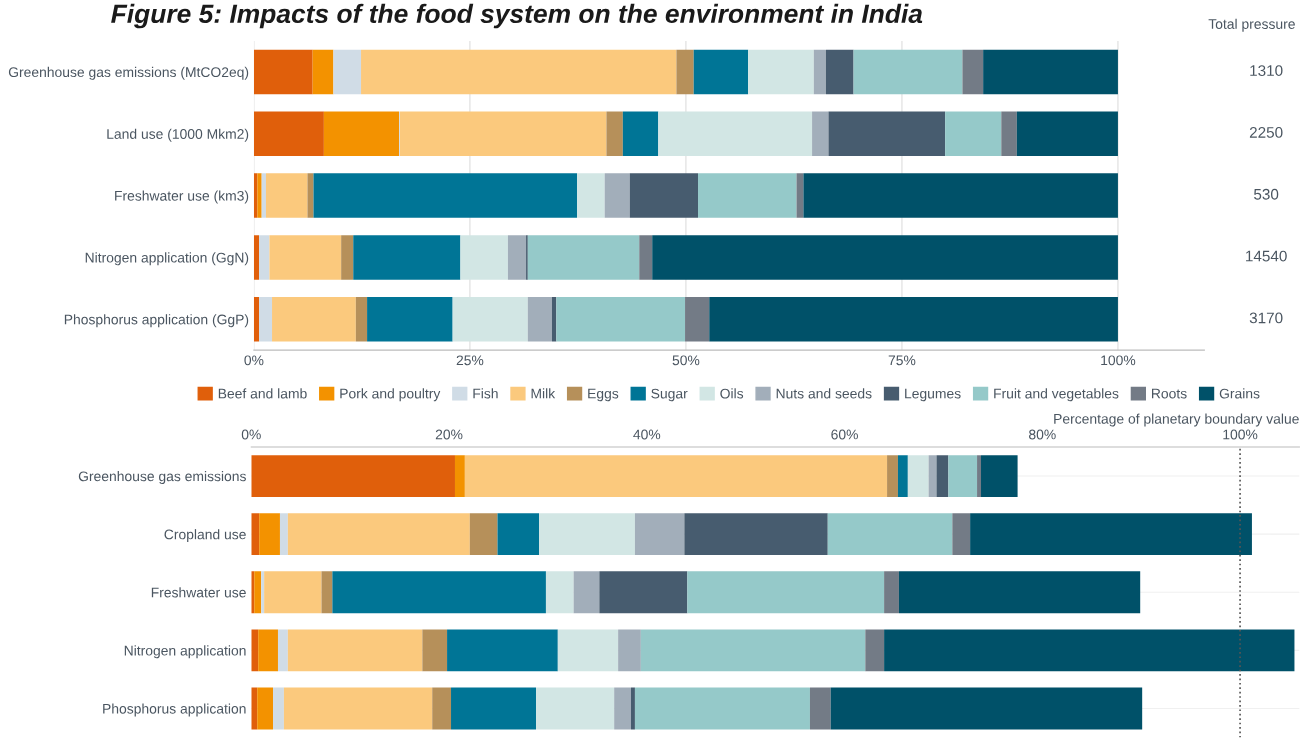 The height and width of the screenshot is (745, 1302). What do you see at coordinates (1266, 256) in the screenshot?
I see `text: 14540` at bounding box center [1266, 256].